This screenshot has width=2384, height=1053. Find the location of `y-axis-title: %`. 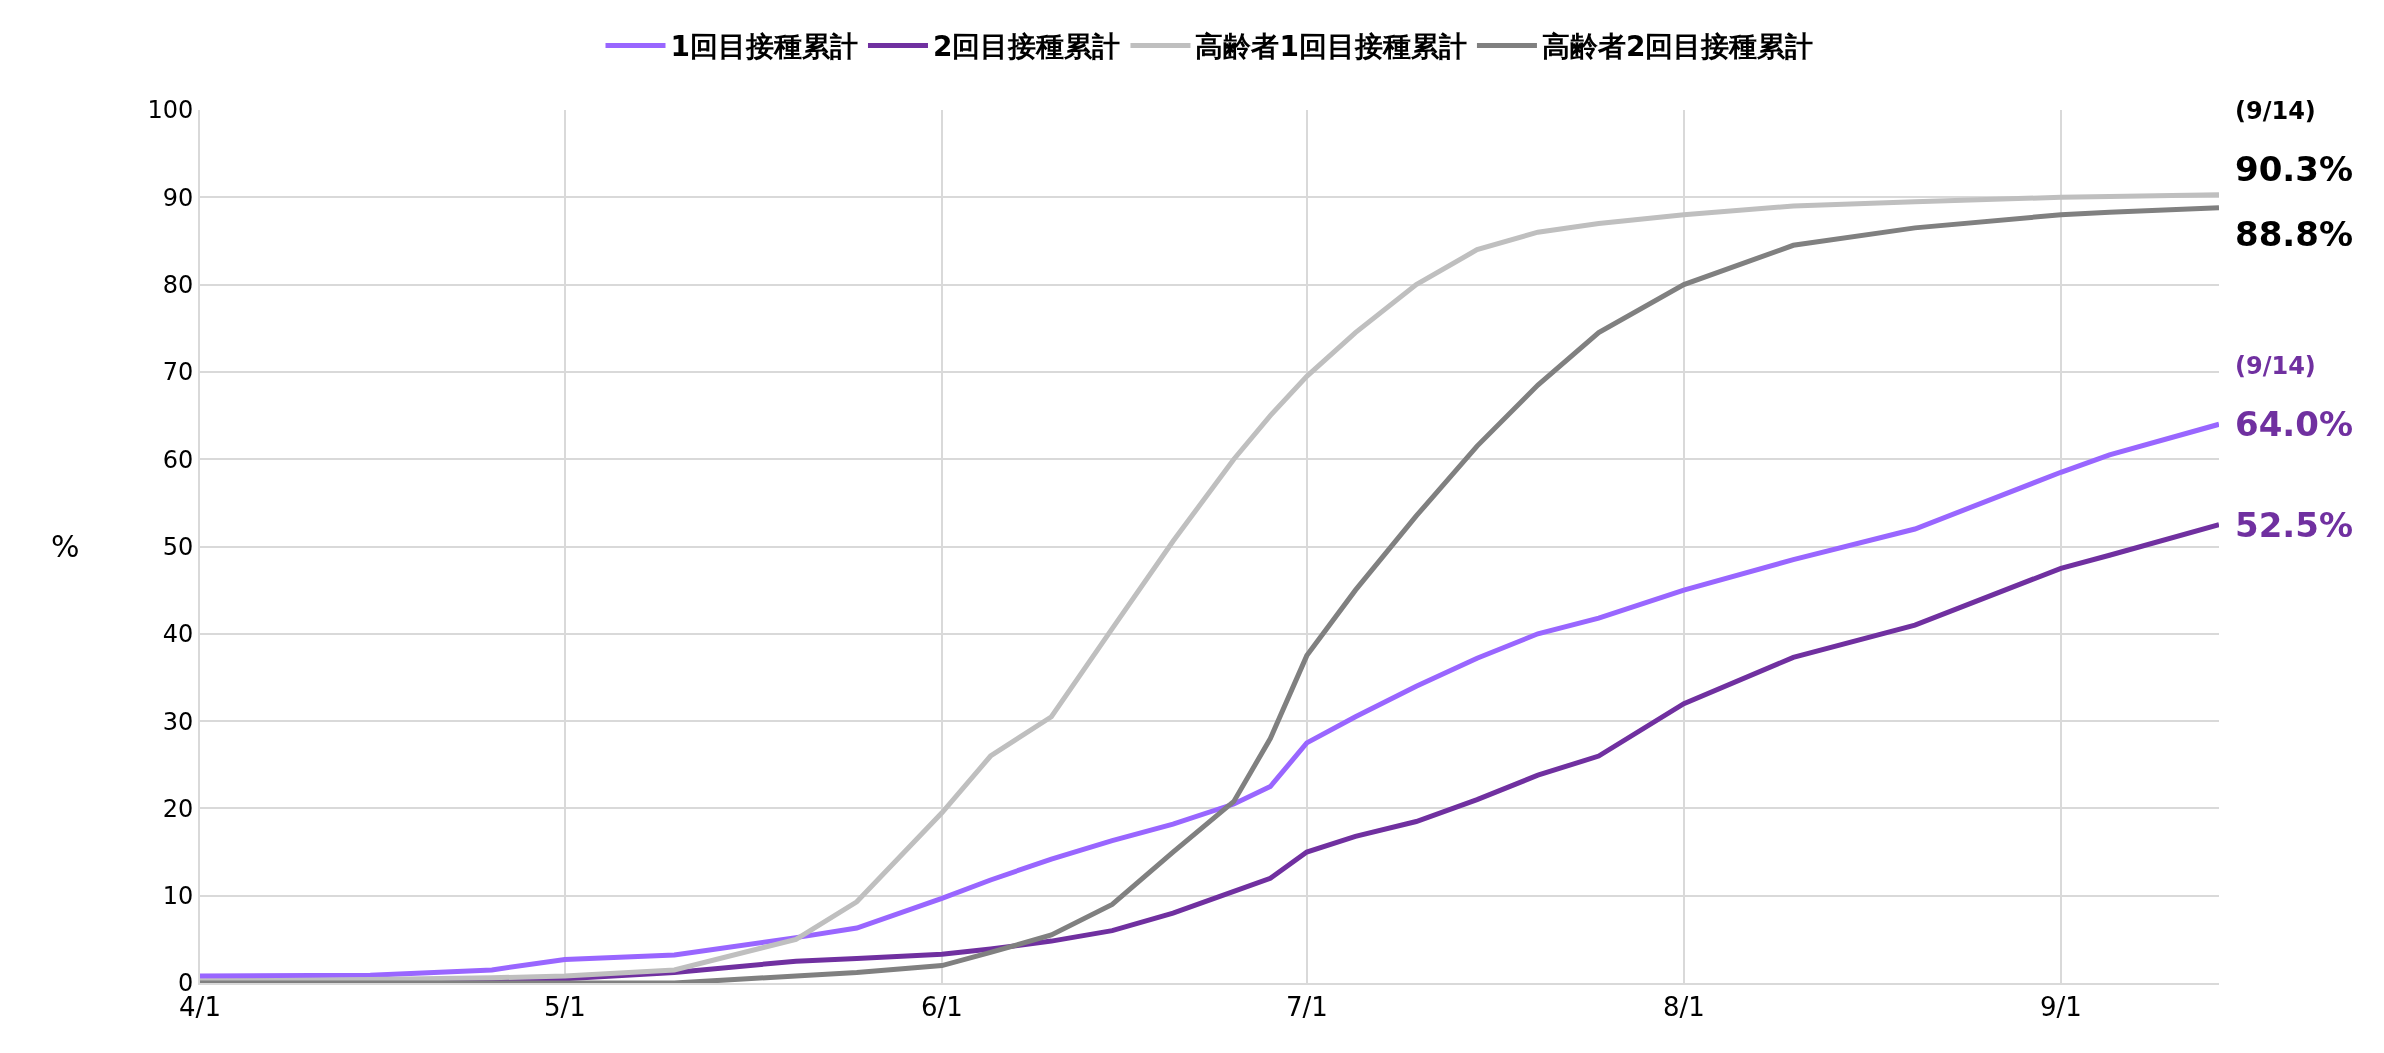

y-axis-title: % is located at coordinates (65, 546).